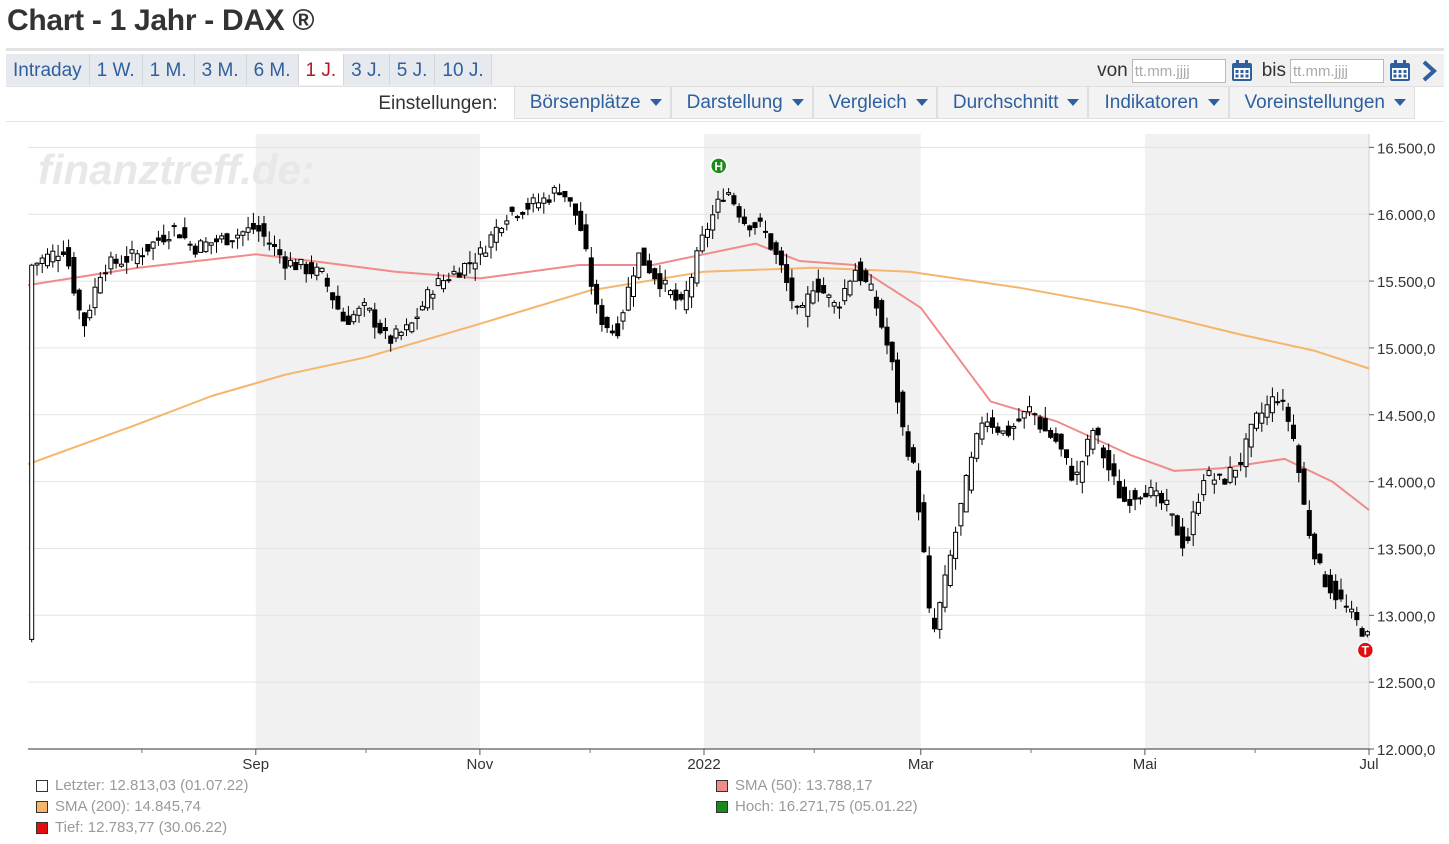  Describe the element at coordinates (592, 103) in the screenshot. I see `settings-button-exchanges: Börsenplätze` at that location.